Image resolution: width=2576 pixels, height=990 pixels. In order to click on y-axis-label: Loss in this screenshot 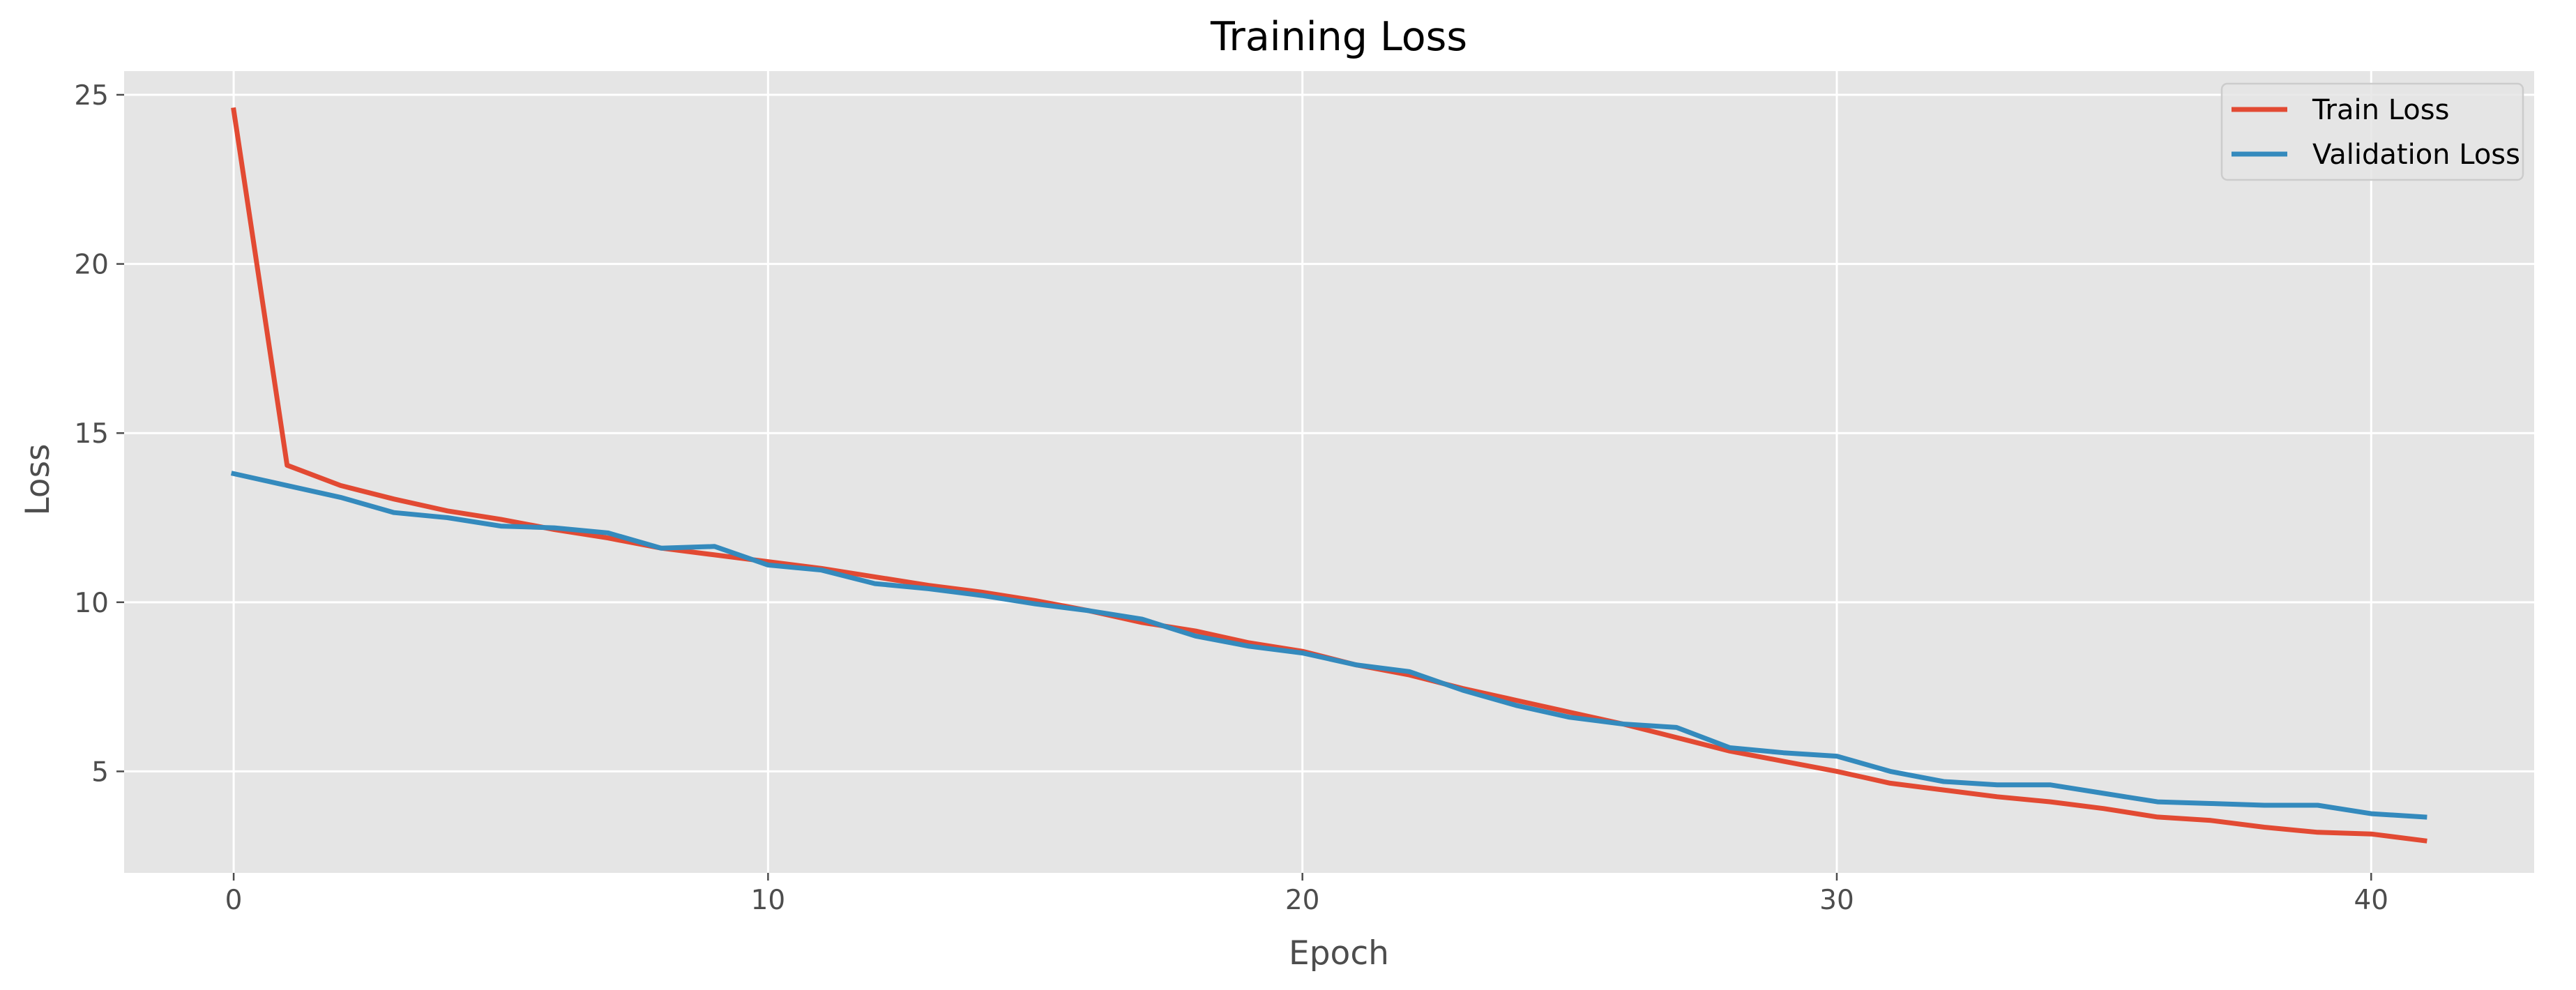, I will do `click(38, 479)`.